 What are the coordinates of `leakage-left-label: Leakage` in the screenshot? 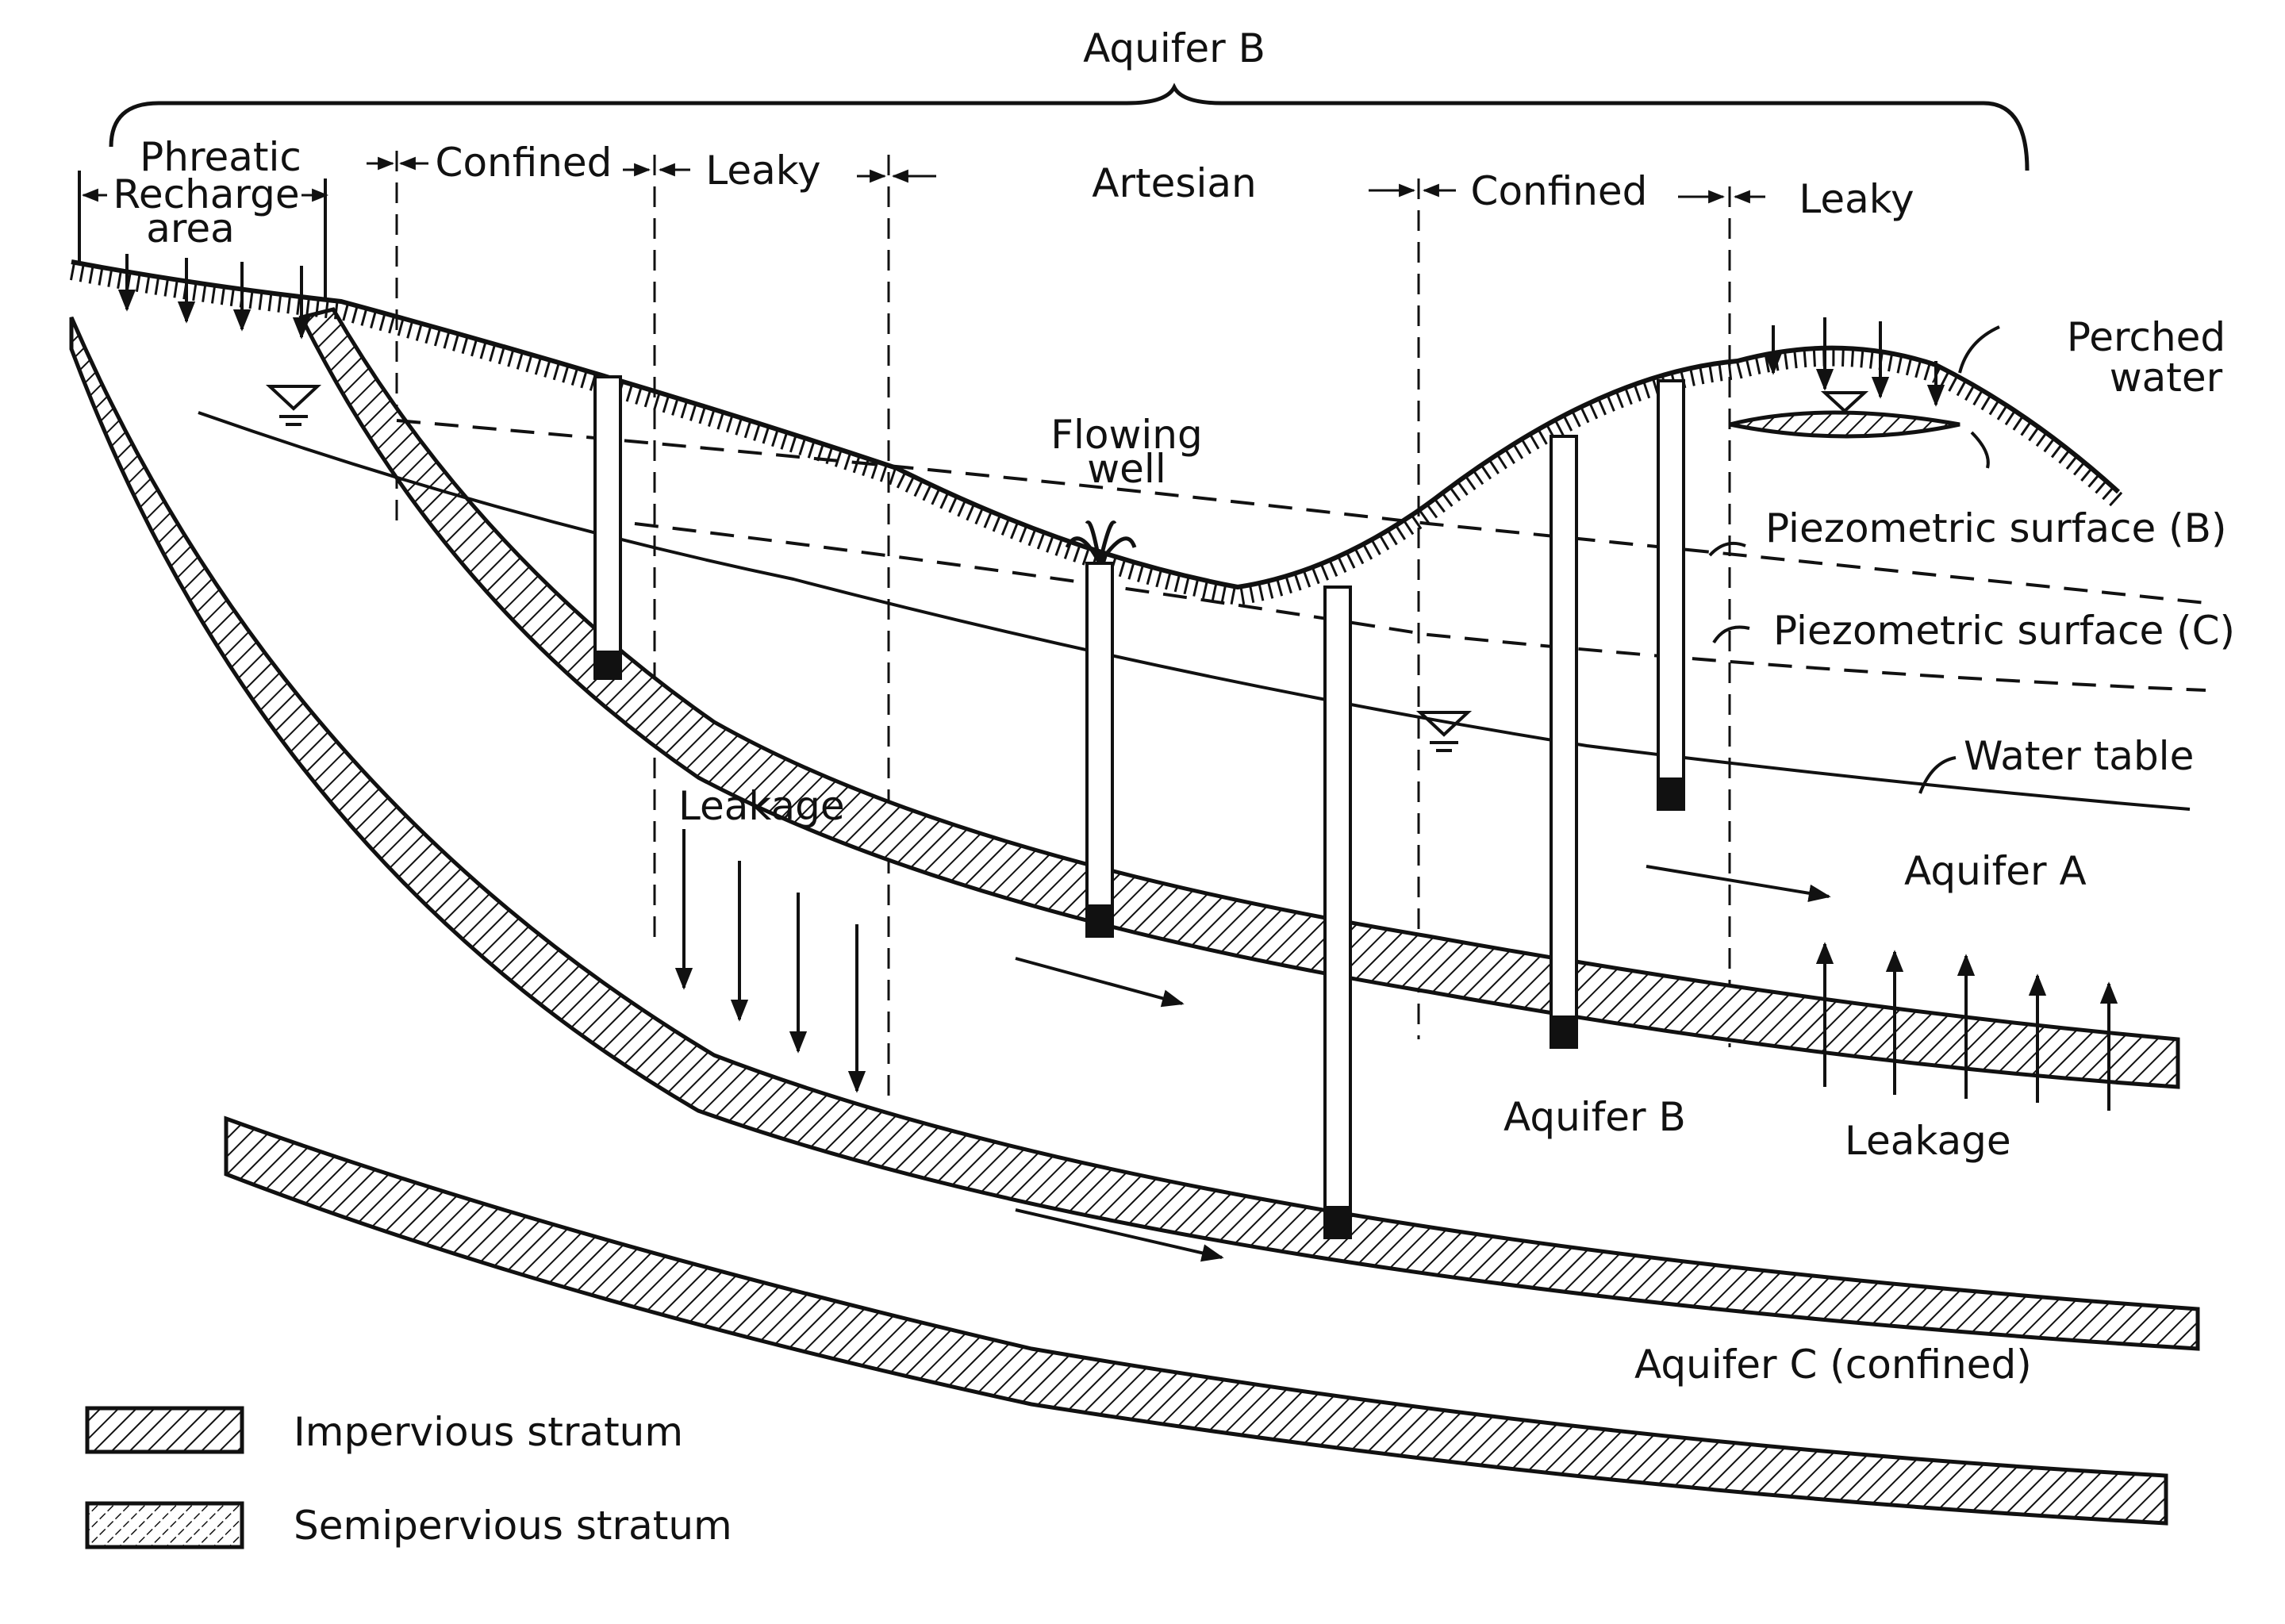 It's located at (761, 806).